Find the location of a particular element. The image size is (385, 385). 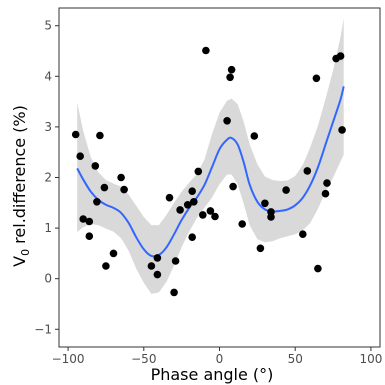

y-tick-label: 0 is located at coordinates (48, 279).